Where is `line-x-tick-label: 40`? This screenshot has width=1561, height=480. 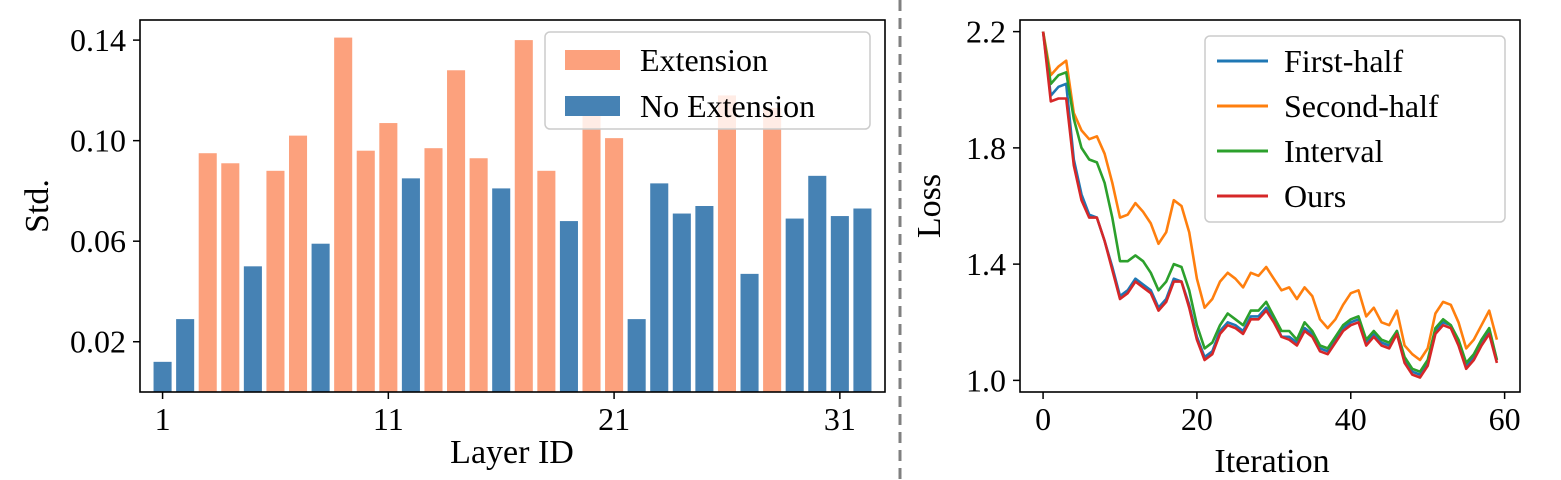 line-x-tick-label: 40 is located at coordinates (1351, 419).